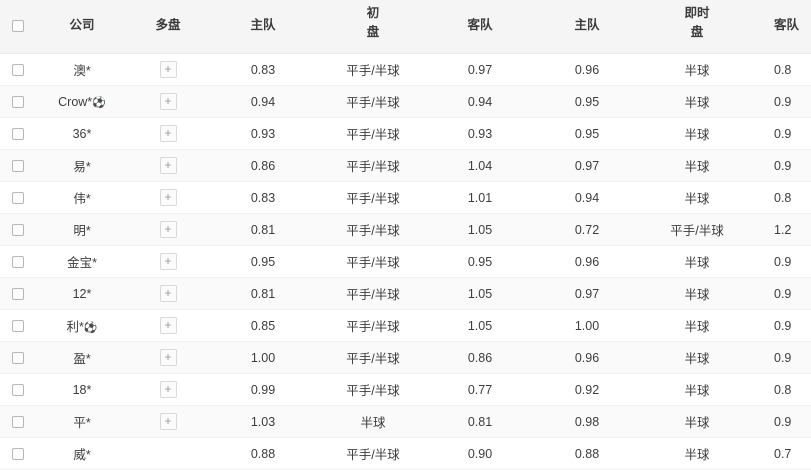  Describe the element at coordinates (405, 357) in the screenshot. I see `table-row: 盈* +1.00 平手/半球 0.86 0.96 半球 0.9` at that location.